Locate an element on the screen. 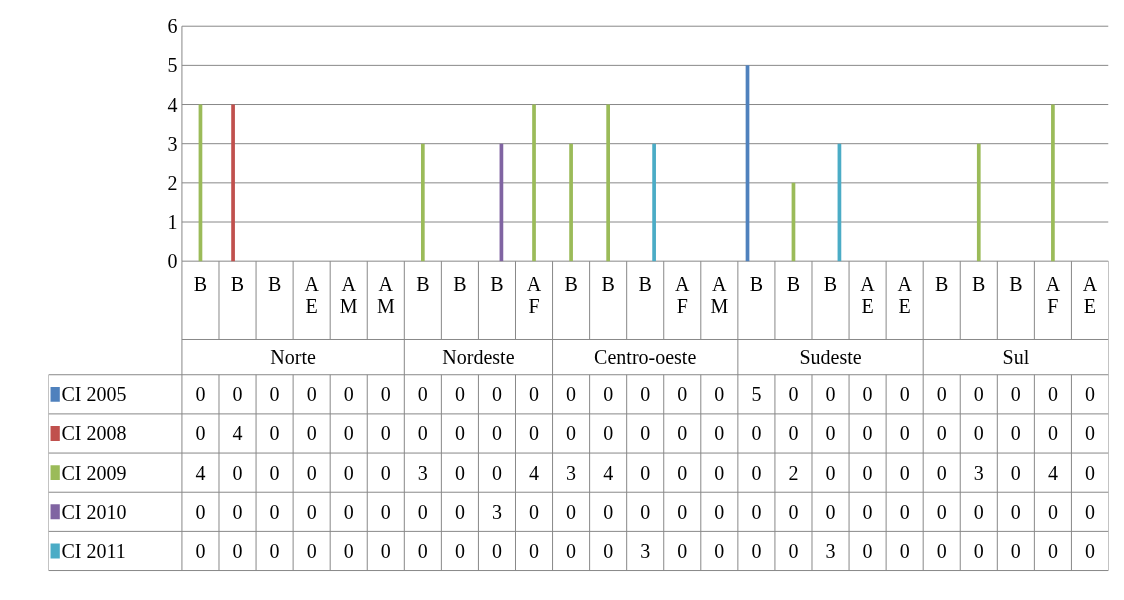  legend-label: CI 2009 is located at coordinates (94, 472).